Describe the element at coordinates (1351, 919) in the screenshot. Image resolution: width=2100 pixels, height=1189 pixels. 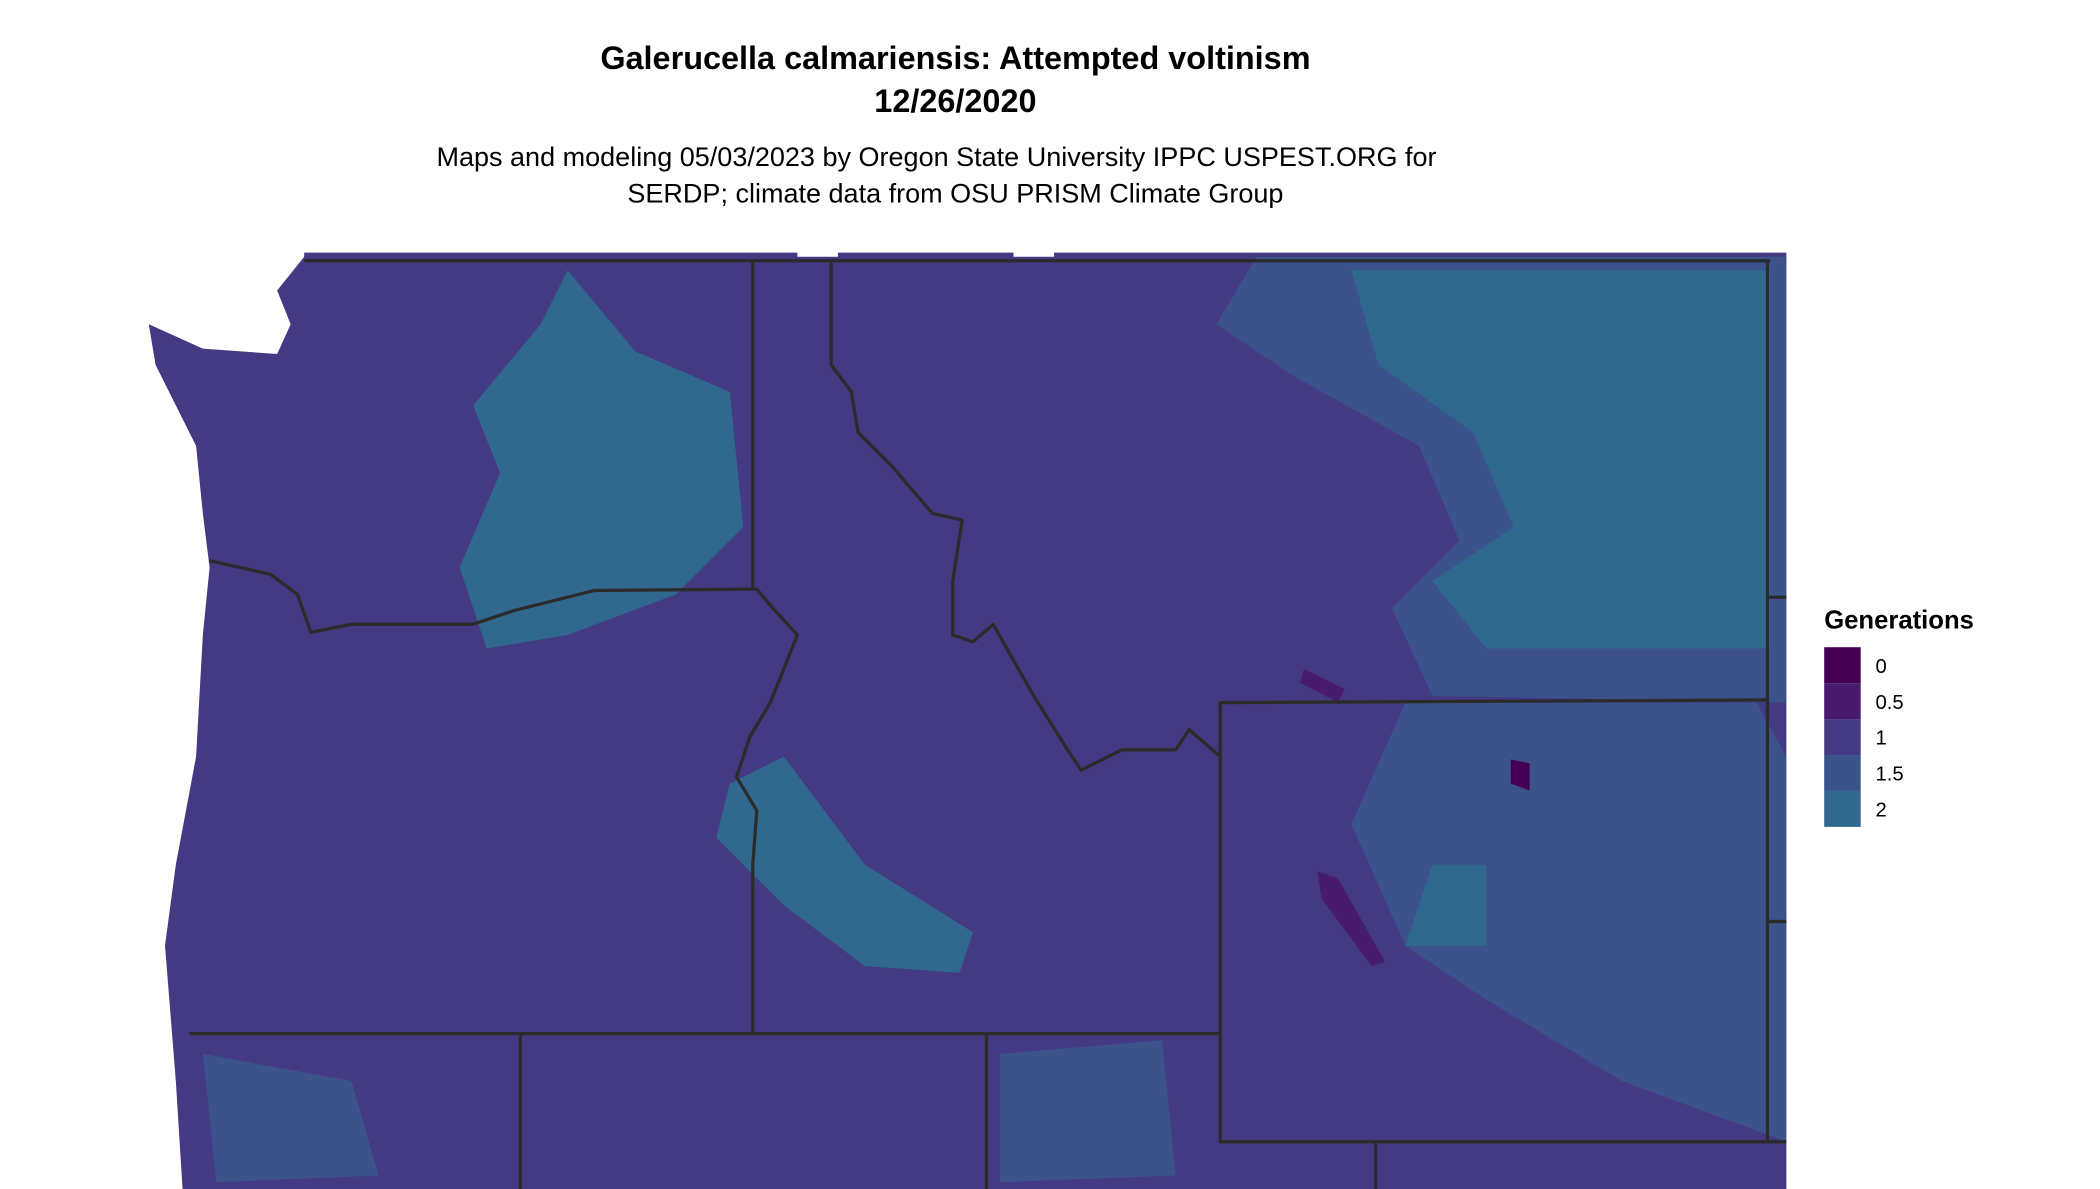
I see `wind-river-0.5-region` at that location.